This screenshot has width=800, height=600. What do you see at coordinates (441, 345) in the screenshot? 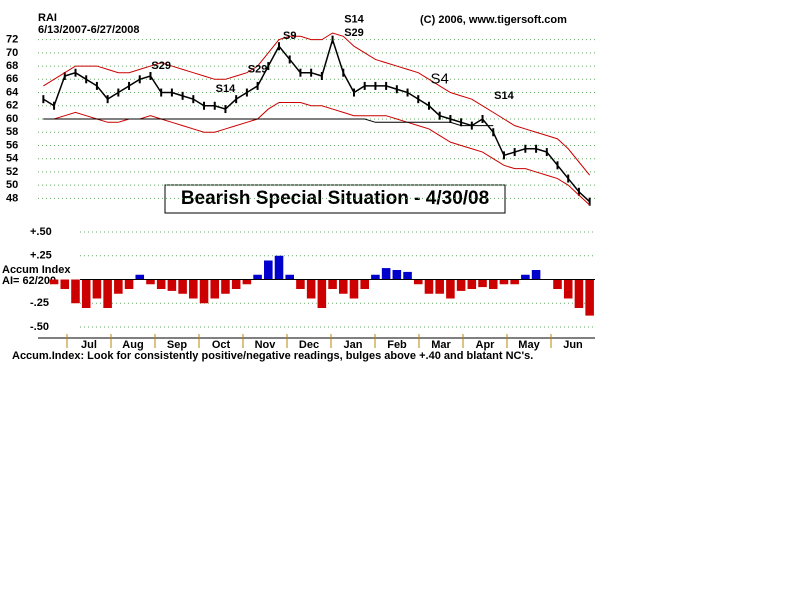
I see `month-label: Mar` at bounding box center [441, 345].